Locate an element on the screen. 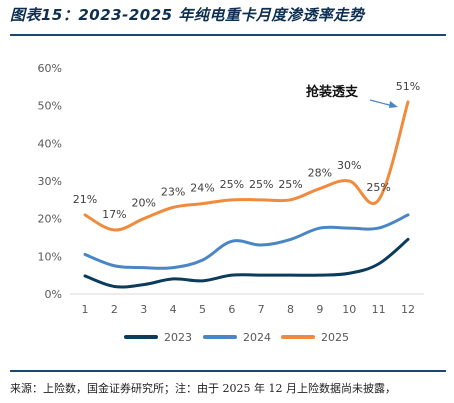 This screenshot has width=454, height=403. y-tick-label: 60% is located at coordinates (50, 68).